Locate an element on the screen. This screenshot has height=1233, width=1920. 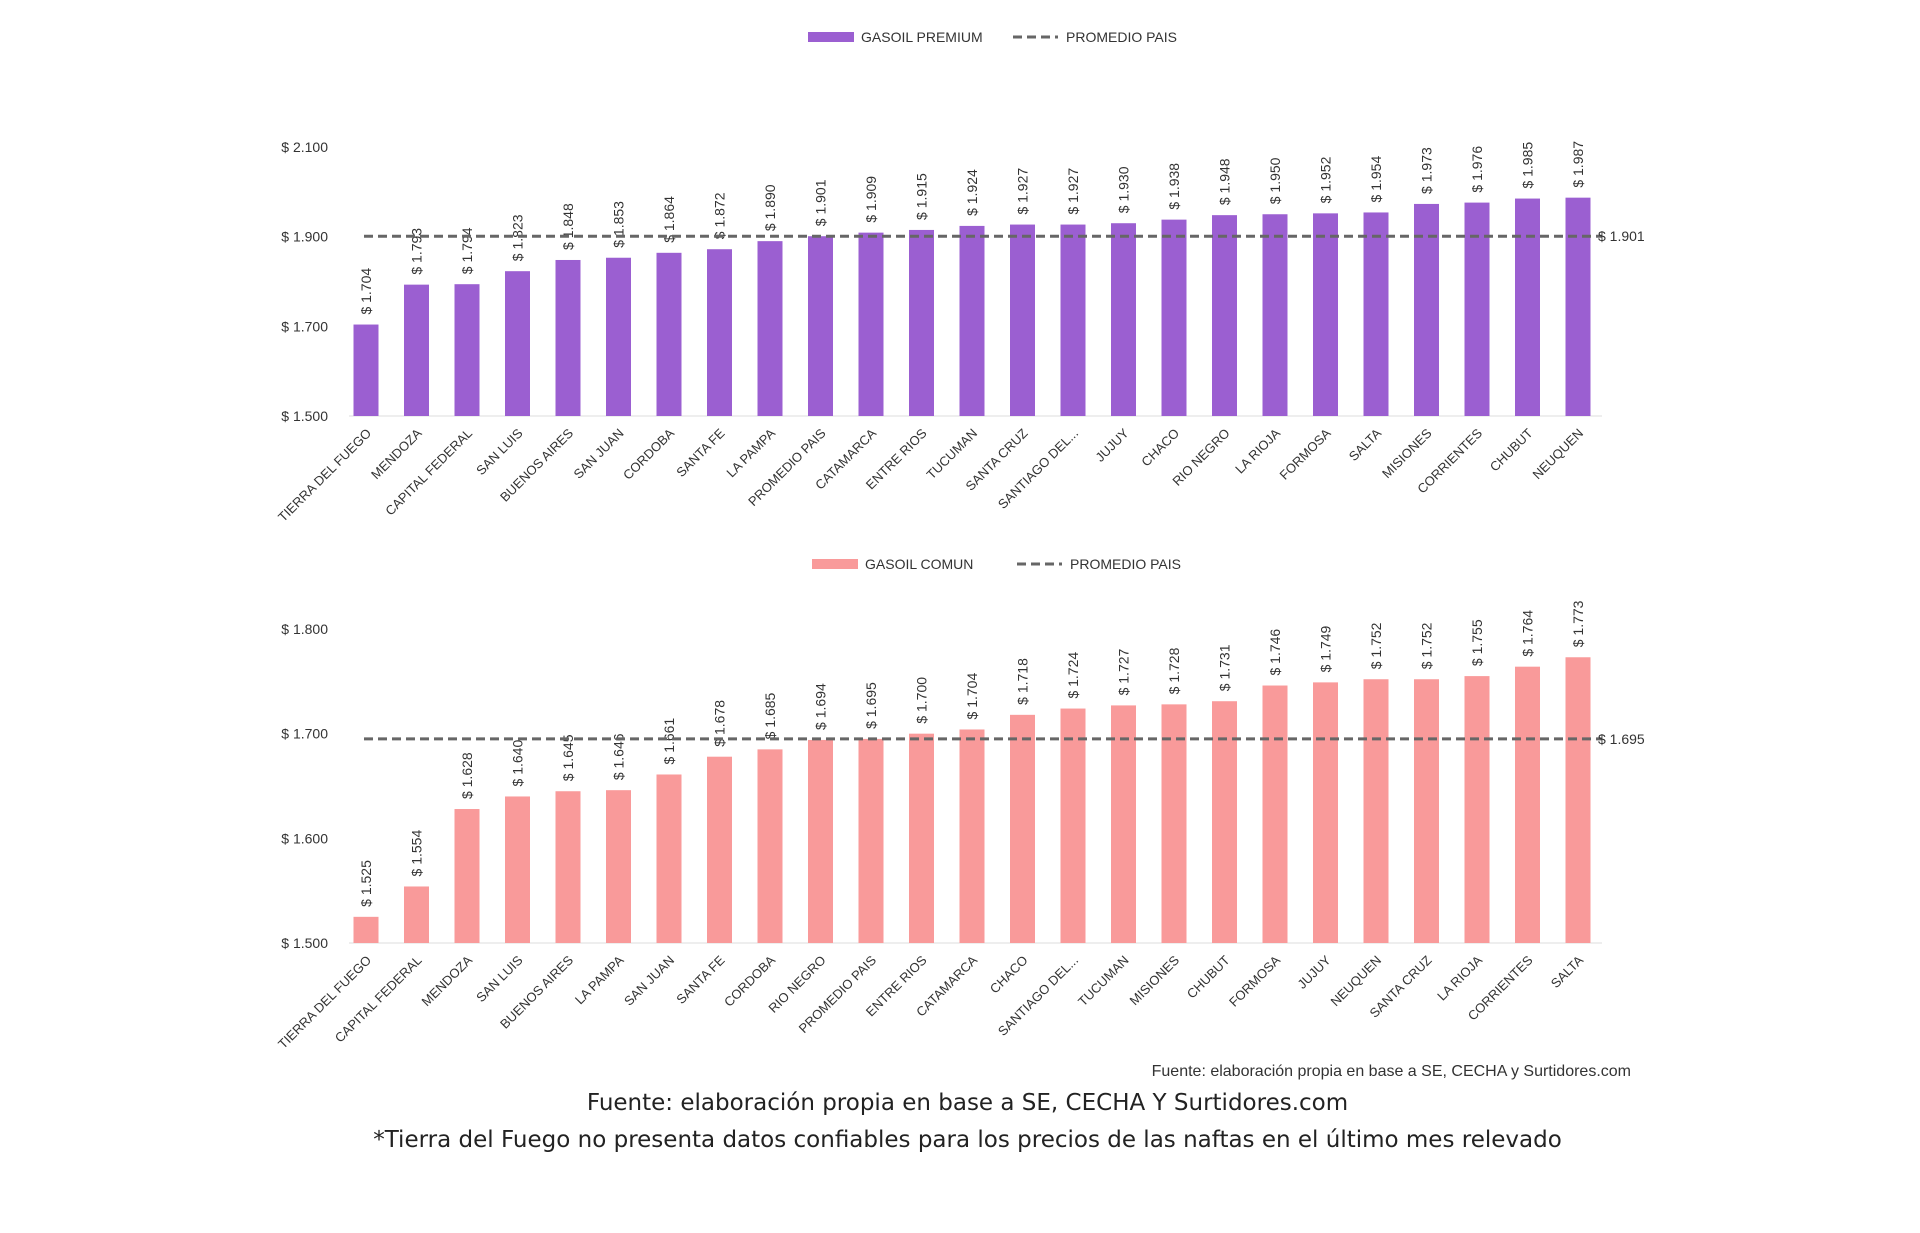
data-label: $ 1.773 is located at coordinates (1578, 623).